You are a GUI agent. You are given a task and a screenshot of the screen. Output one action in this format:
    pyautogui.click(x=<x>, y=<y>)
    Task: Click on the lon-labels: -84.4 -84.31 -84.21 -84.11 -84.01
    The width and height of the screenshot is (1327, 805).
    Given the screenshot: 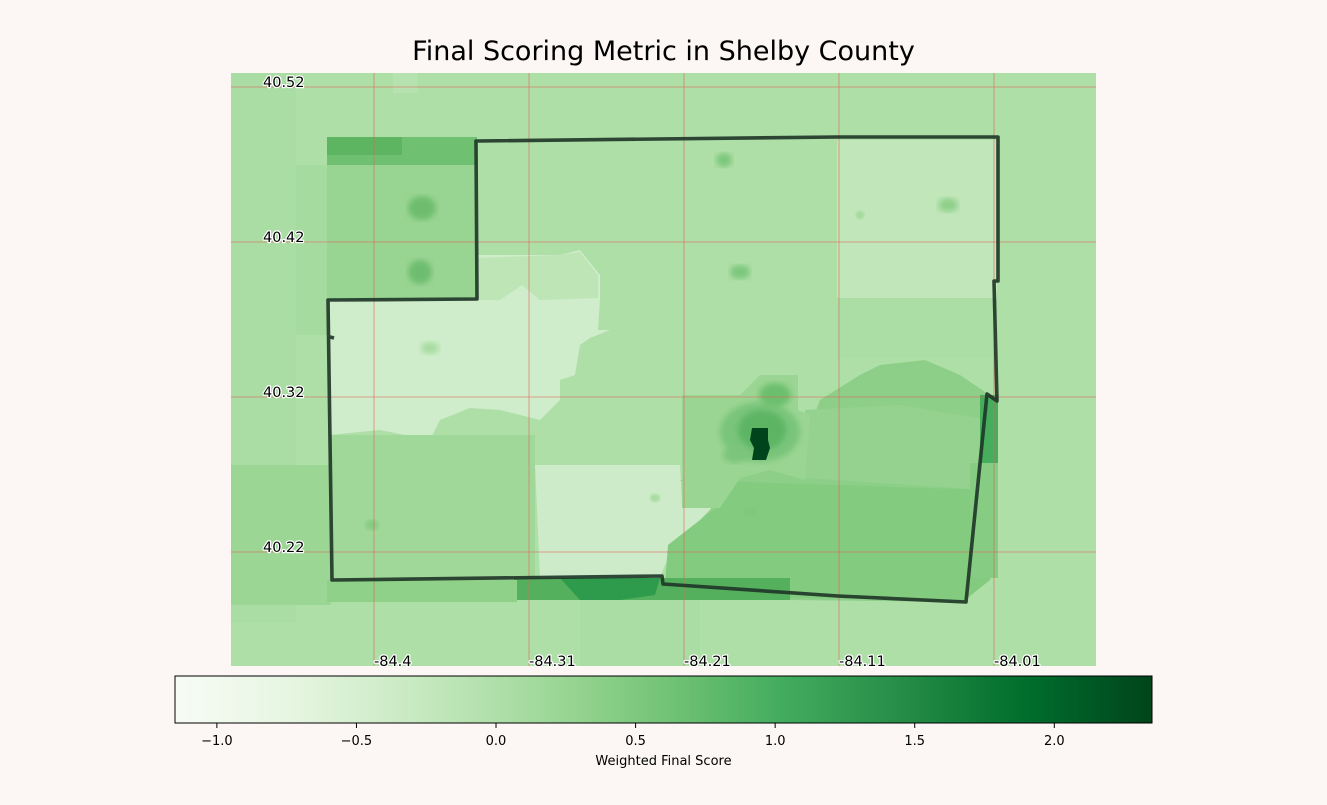 What is the action you would take?
    pyautogui.click(x=707, y=662)
    